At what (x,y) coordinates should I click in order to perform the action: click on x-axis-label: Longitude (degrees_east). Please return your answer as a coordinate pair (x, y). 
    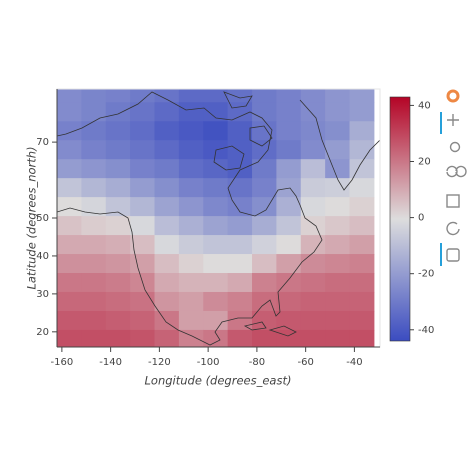
    Looking at the image, I should click on (218, 381).